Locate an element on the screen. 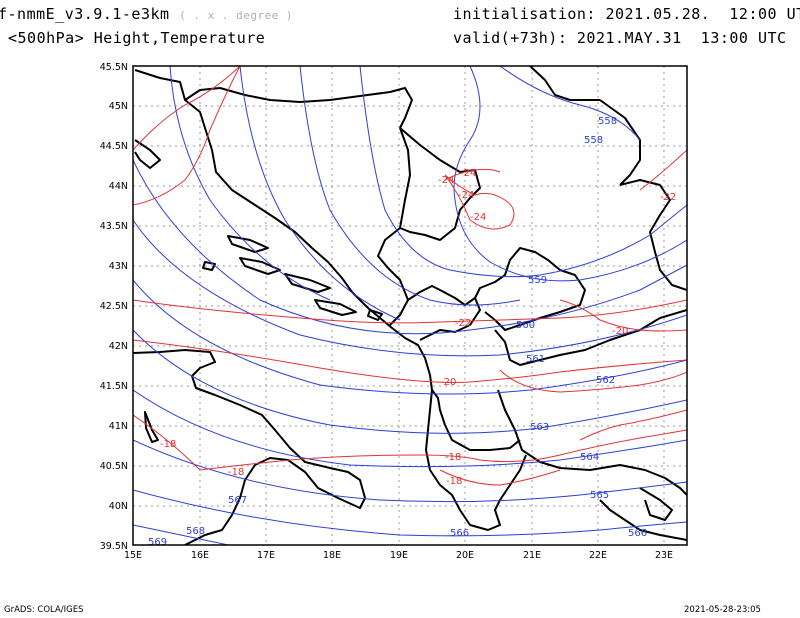  lat-tick: 45N is located at coordinates (118, 106).